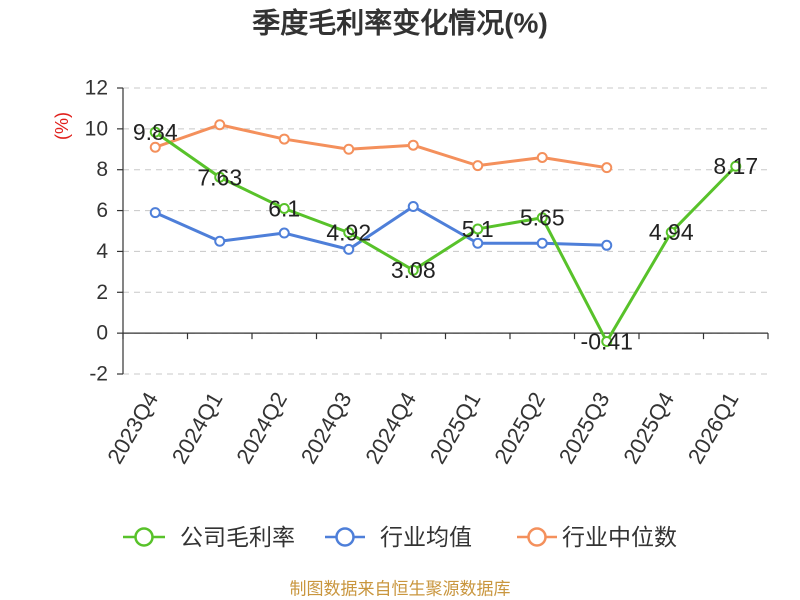 This screenshot has height=600, width=800. Describe the element at coordinates (237, 537) in the screenshot. I see `legend-label: 公司毛利率` at that location.